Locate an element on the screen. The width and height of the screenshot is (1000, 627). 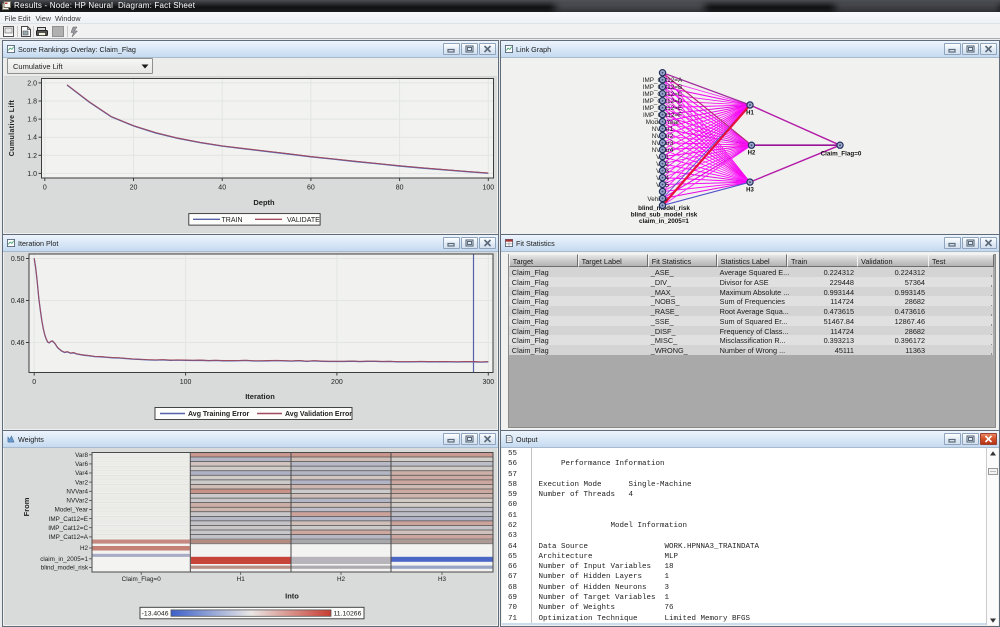
svg-text: 300 is located at coordinates (488, 382).